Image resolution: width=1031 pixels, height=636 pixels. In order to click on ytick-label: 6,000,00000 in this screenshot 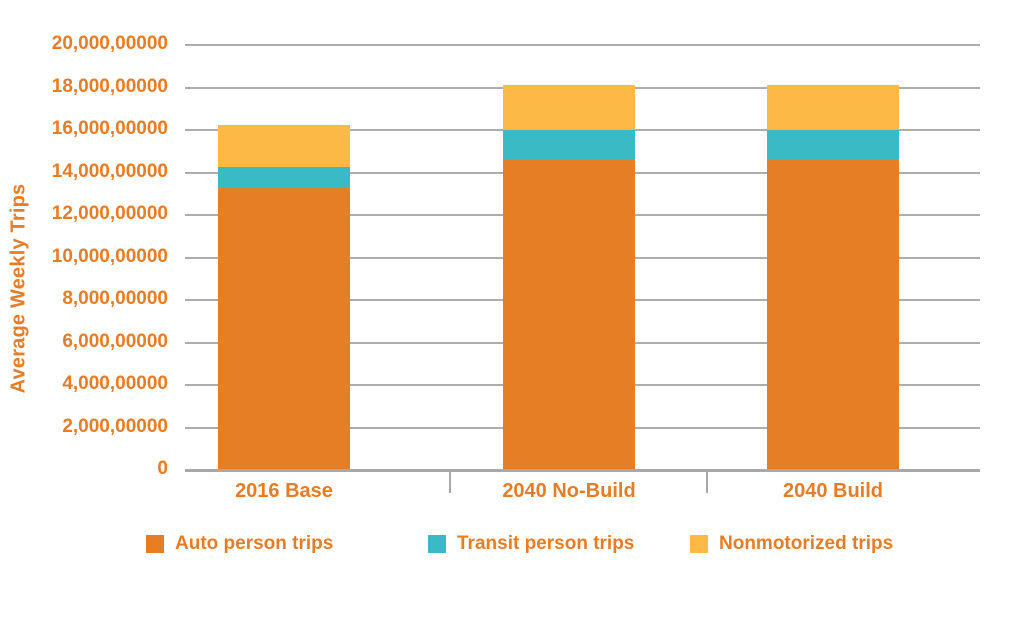, I will do `click(115, 341)`.